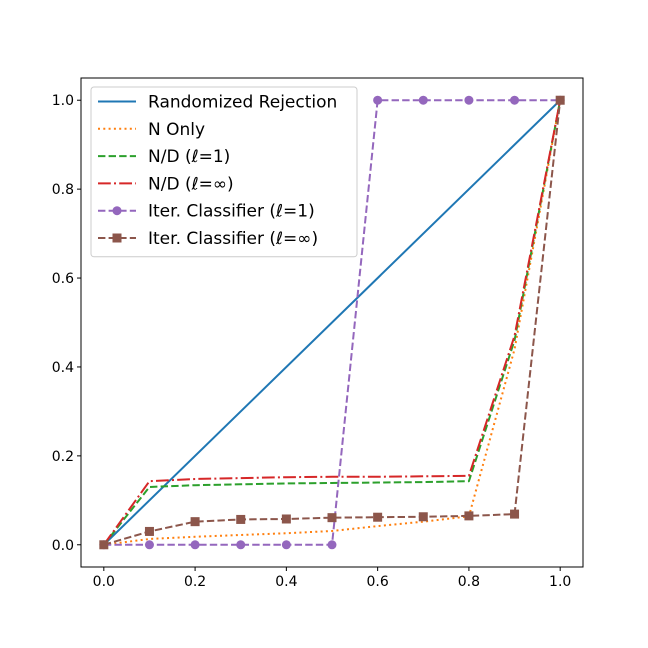 This screenshot has width=648, height=648. Describe the element at coordinates (63, 190) in the screenshot. I see `y-tick-label: 0.8` at that location.